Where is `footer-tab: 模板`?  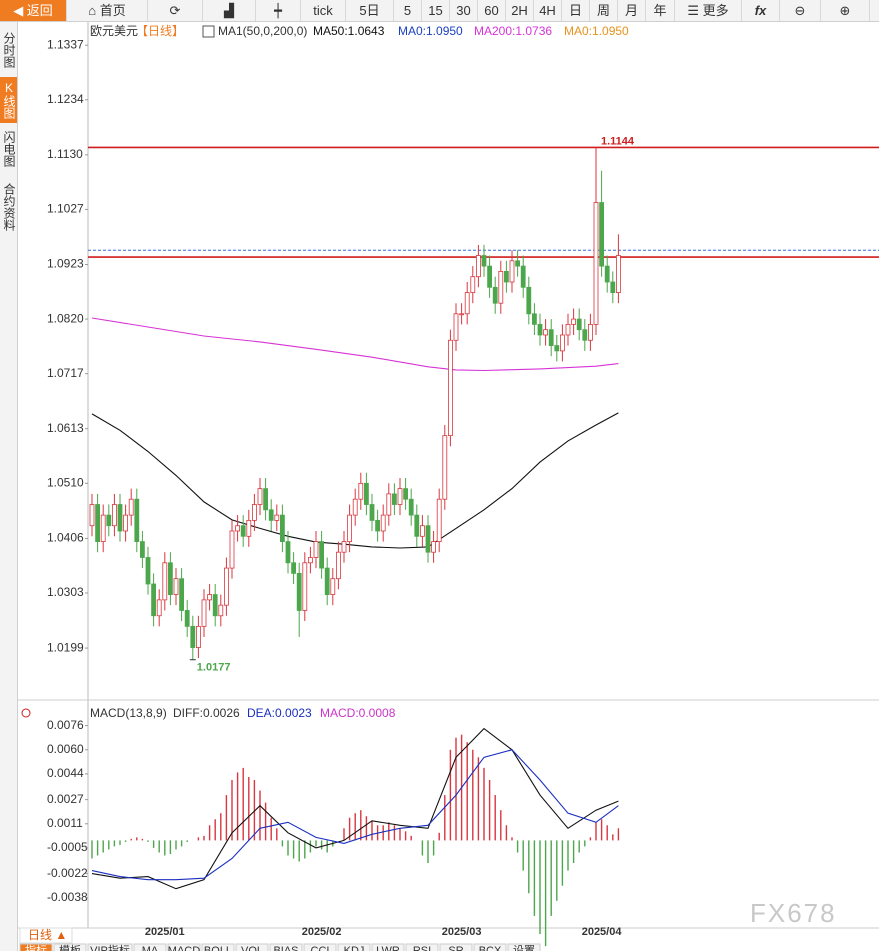
footer-tab: 模板 is located at coordinates (70, 947).